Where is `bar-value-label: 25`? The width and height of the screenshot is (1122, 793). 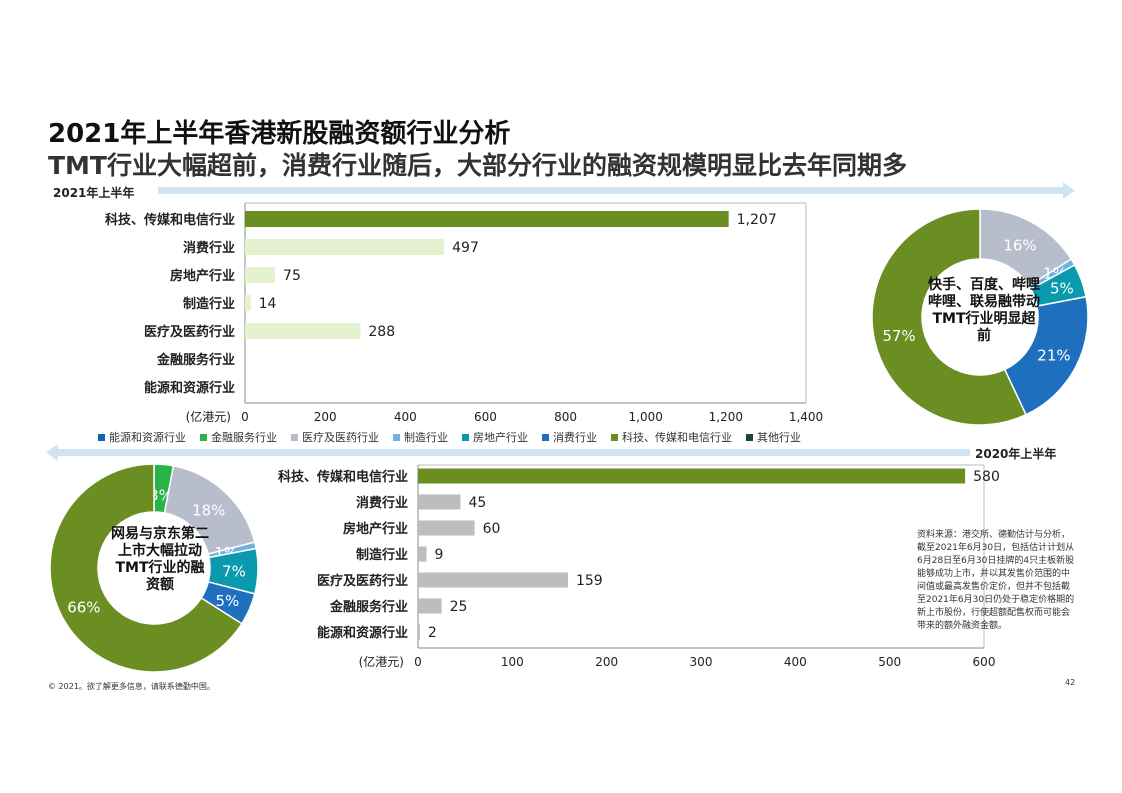 bar-value-label: 25 is located at coordinates (459, 607).